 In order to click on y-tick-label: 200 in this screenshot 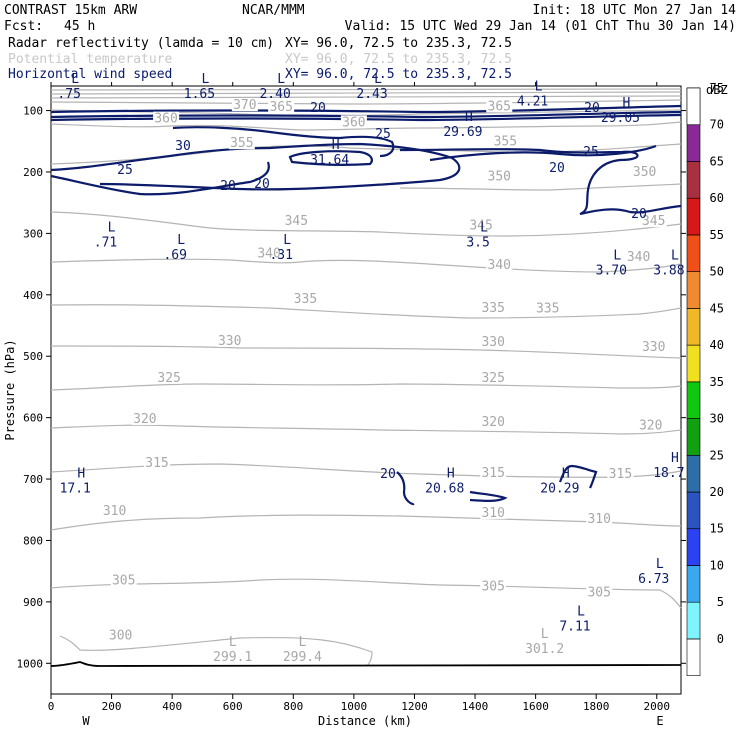, I will do `click(33, 172)`.